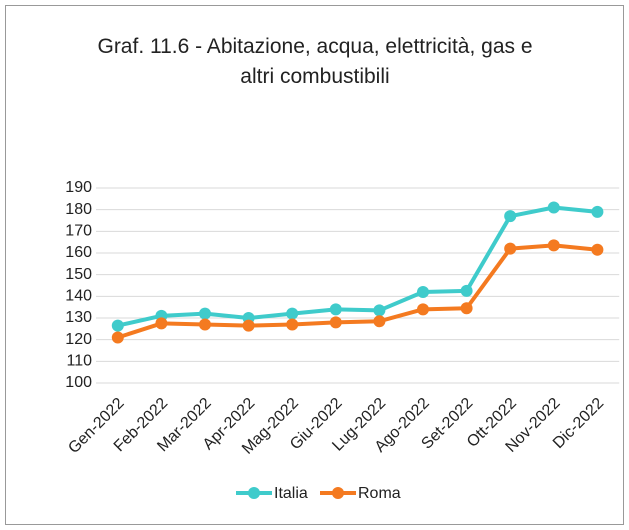  Describe the element at coordinates (78, 296) in the screenshot. I see `y-tick-label: 140` at that location.